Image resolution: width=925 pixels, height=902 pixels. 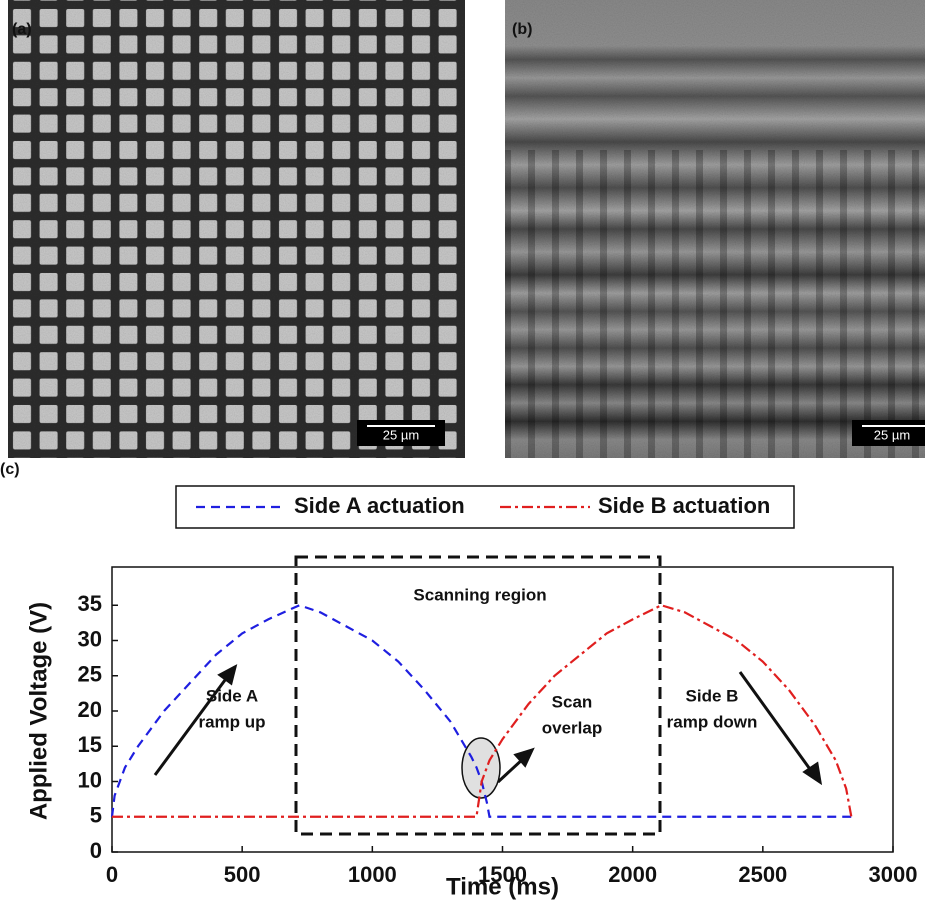 What do you see at coordinates (90, 709) in the screenshot?
I see `y-tick-label: 20` at bounding box center [90, 709].